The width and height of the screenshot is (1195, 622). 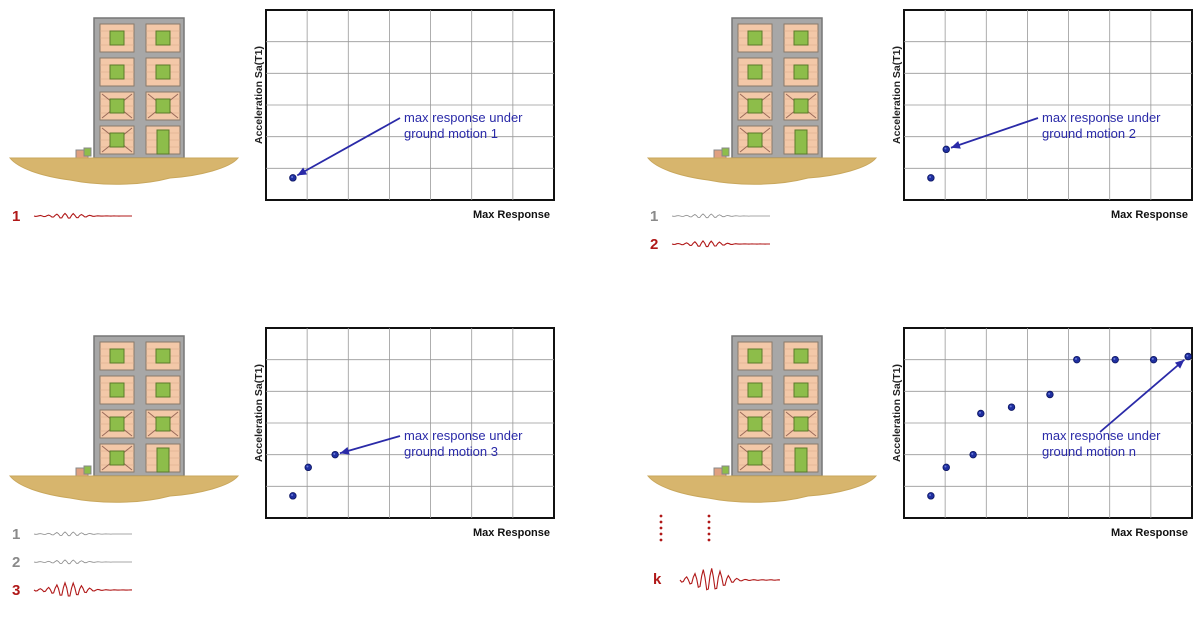 I want to click on ground-motion-list: k, so click(x=717, y=552).